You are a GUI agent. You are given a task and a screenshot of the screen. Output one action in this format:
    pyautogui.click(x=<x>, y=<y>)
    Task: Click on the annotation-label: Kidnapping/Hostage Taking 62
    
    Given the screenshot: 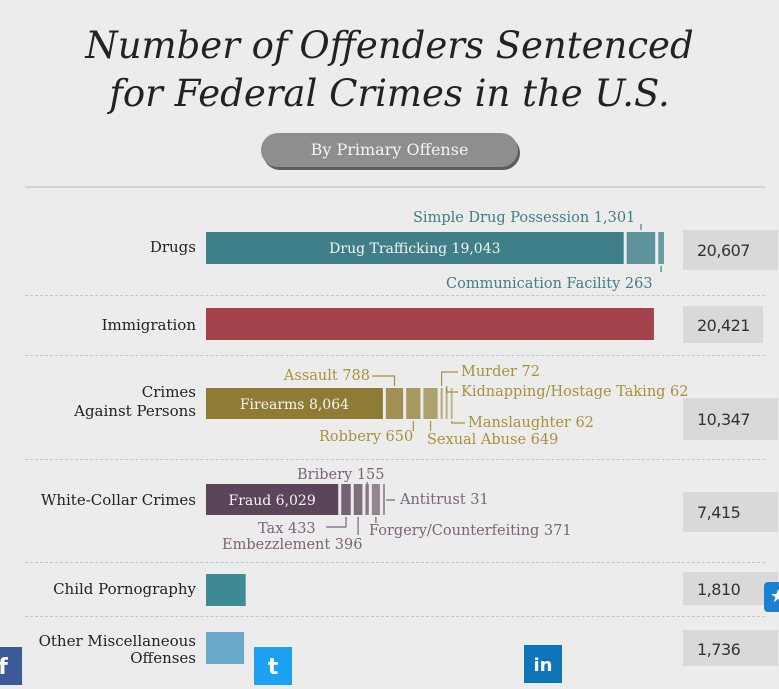 What is the action you would take?
    pyautogui.click(x=575, y=392)
    